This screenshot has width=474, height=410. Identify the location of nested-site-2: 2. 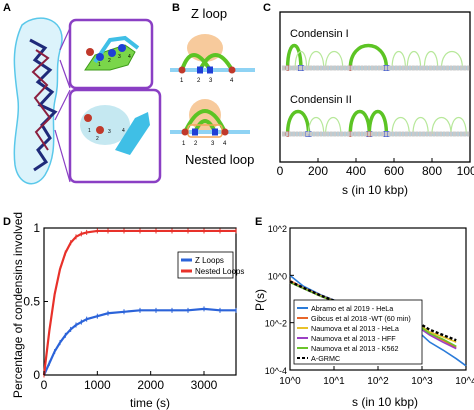
(196, 144).